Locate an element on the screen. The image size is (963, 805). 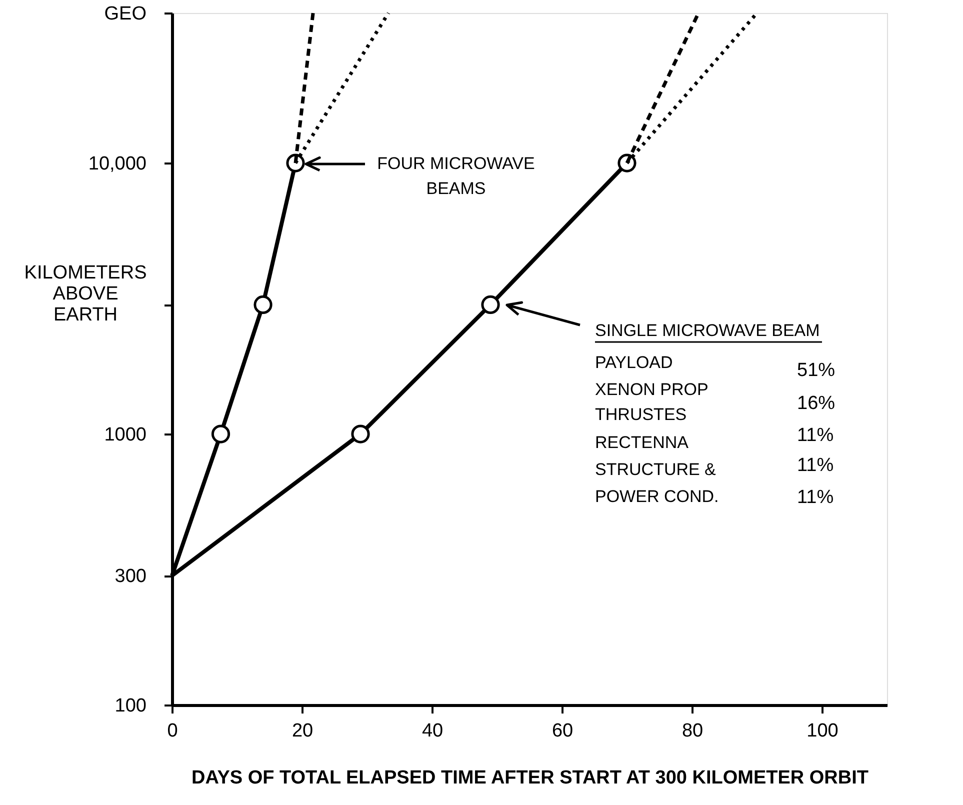
annotation: FOUR MICROWAVE BEAMS is located at coordinates (456, 176).